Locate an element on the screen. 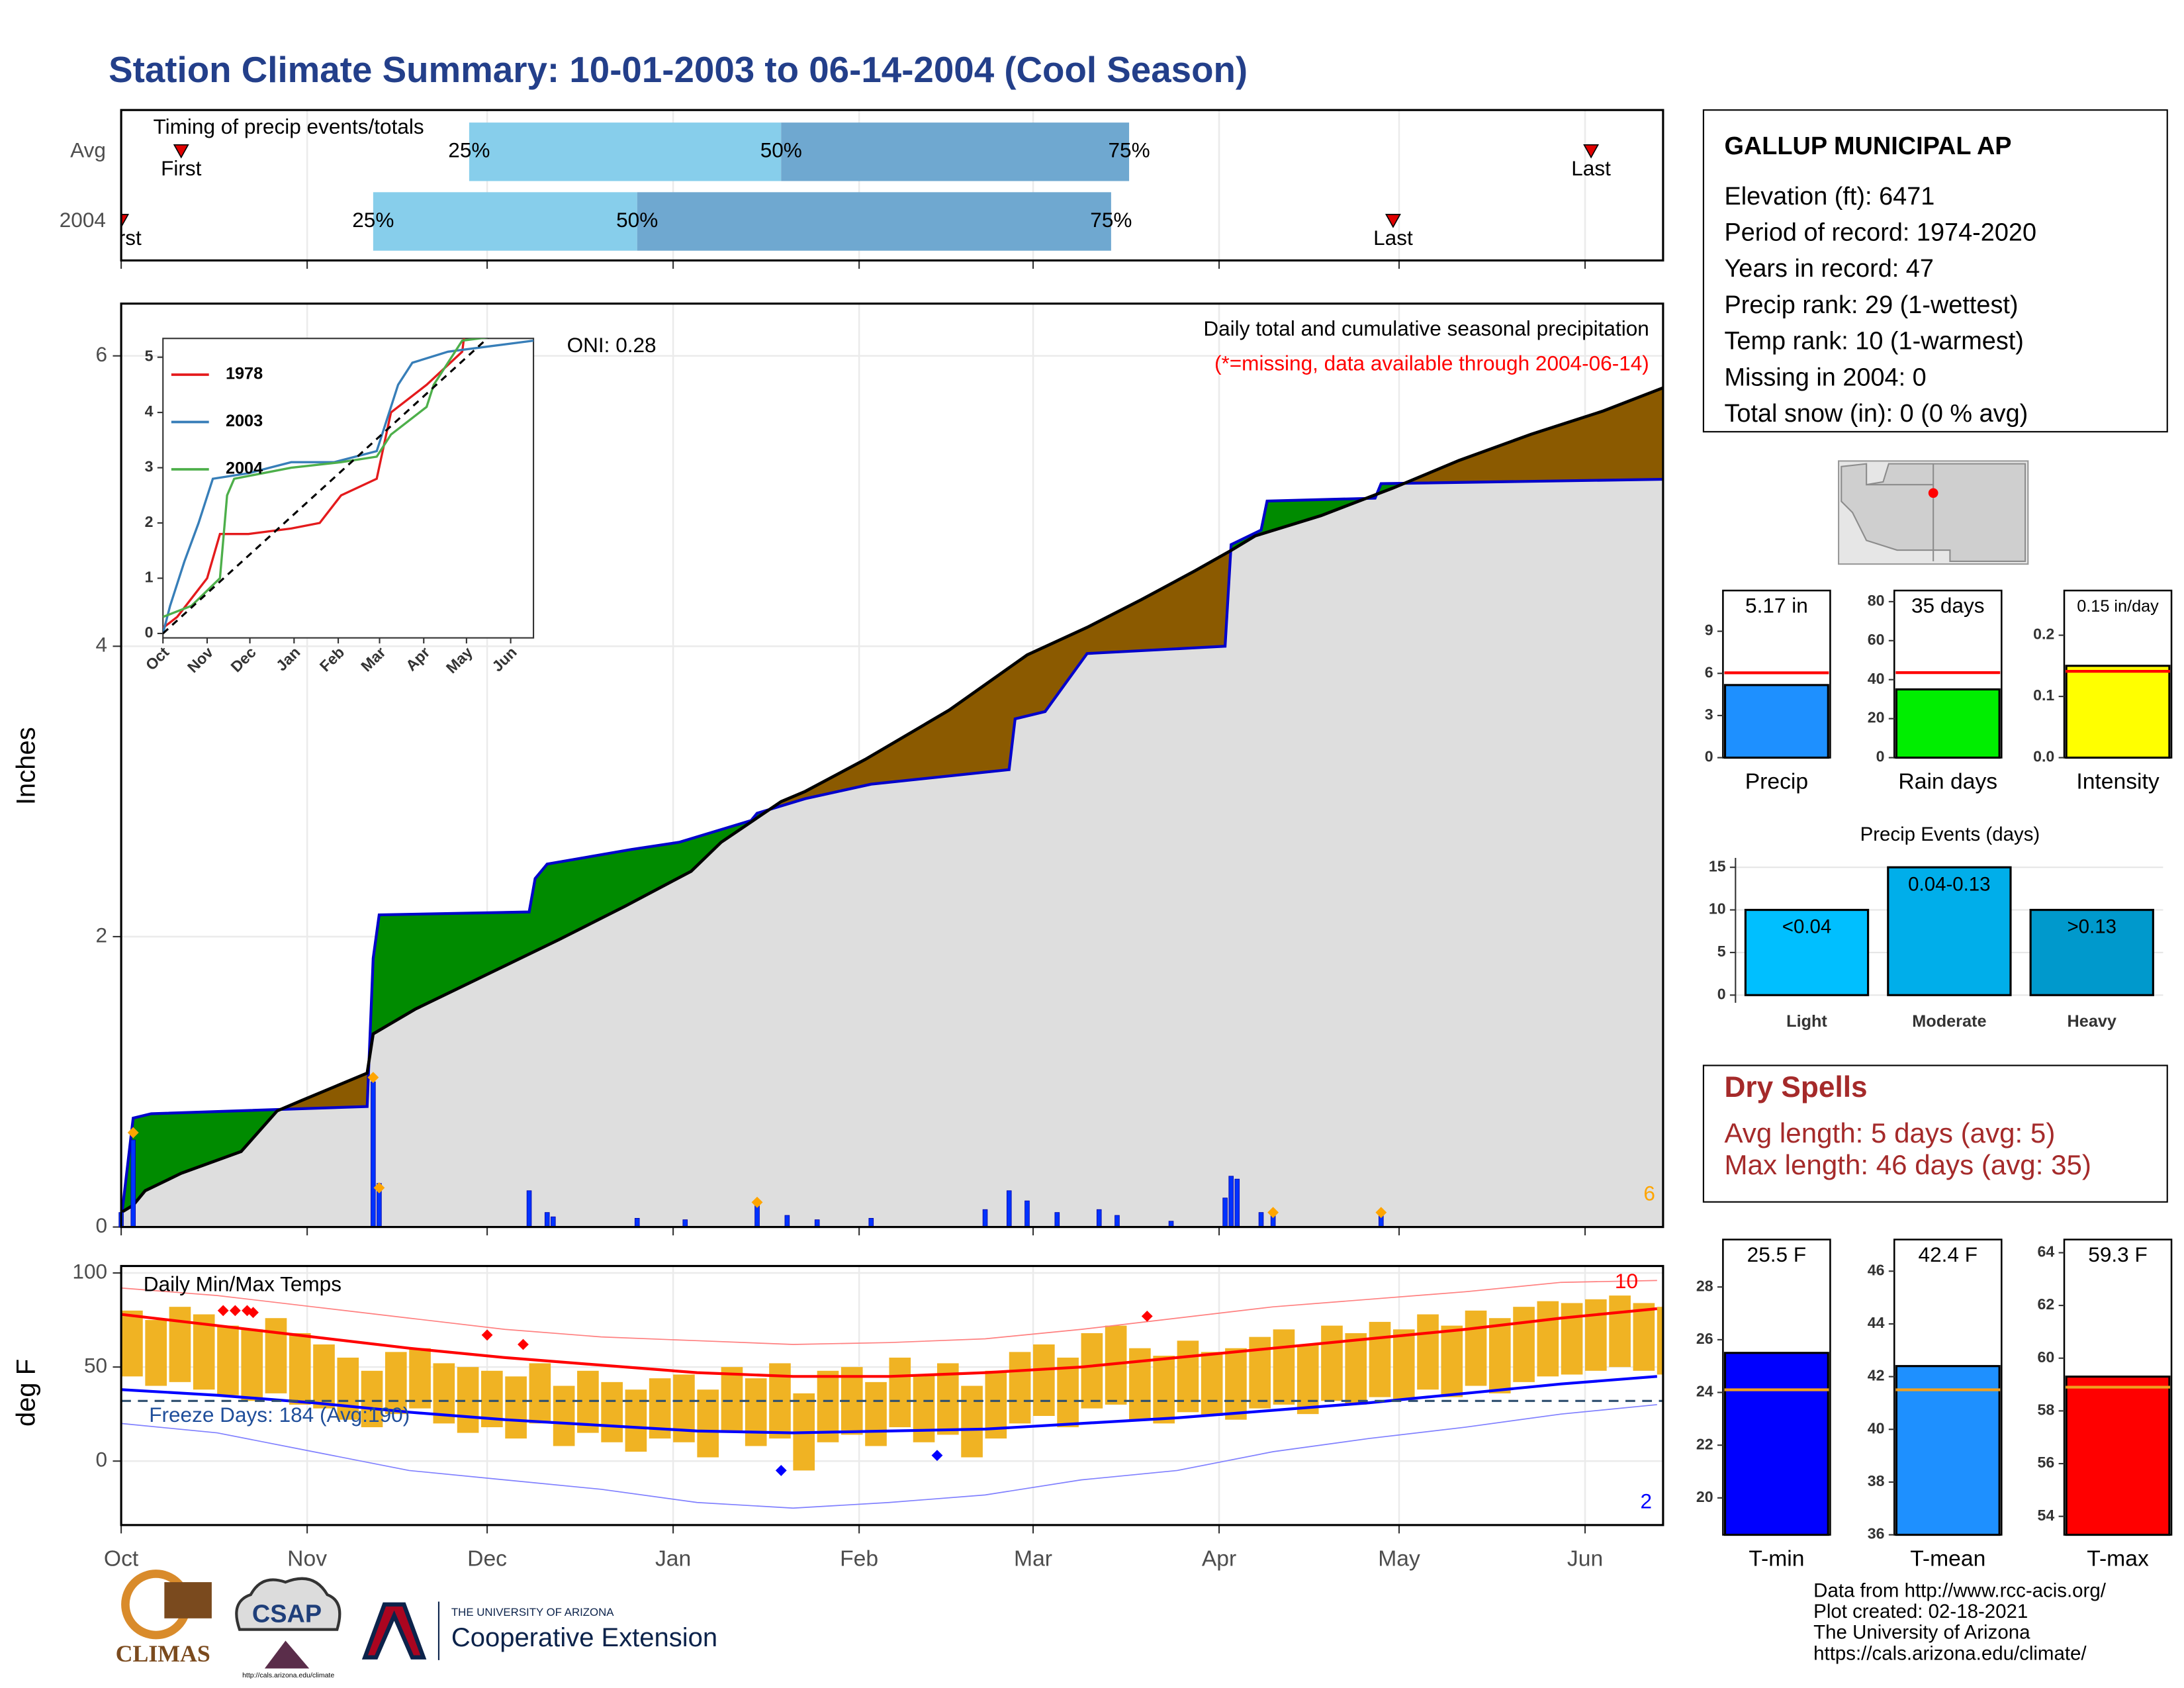  event-bar is located at coordinates (1807, 952).